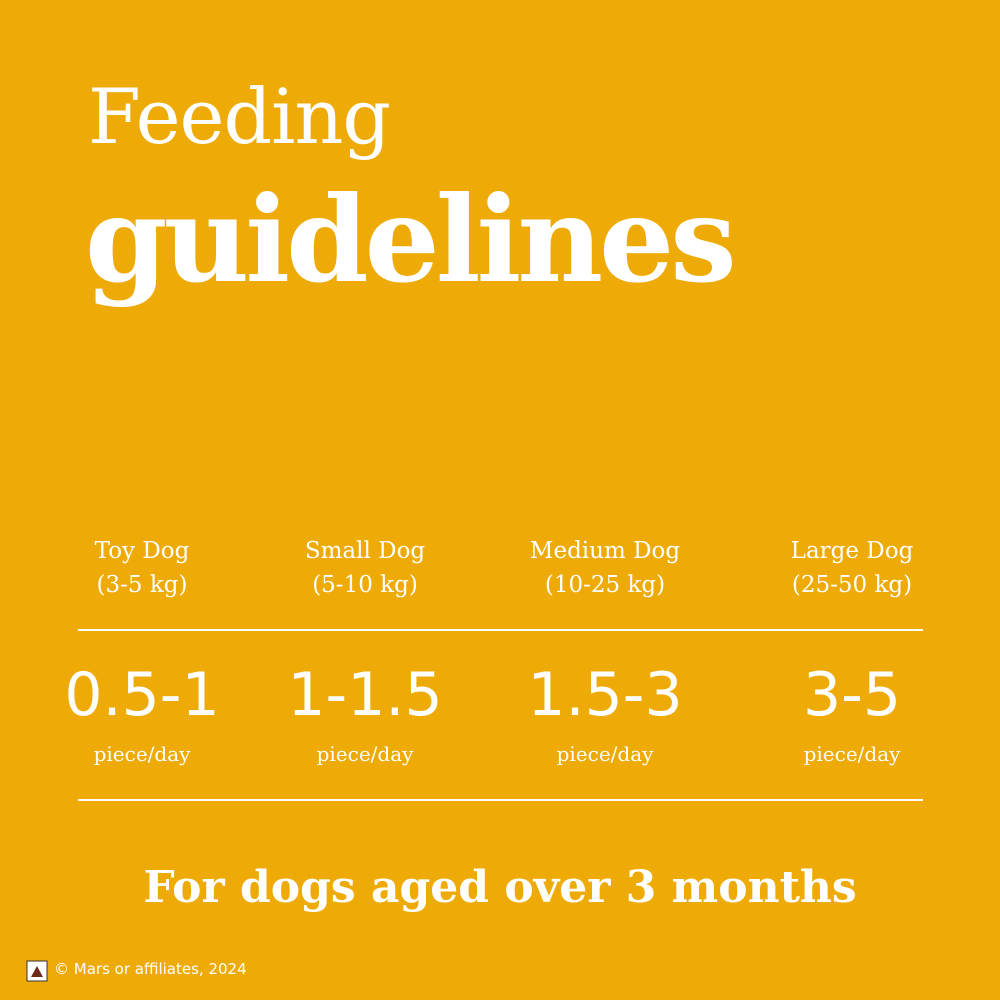  I want to click on dog-weight: (10-25 kg), so click(605, 585).